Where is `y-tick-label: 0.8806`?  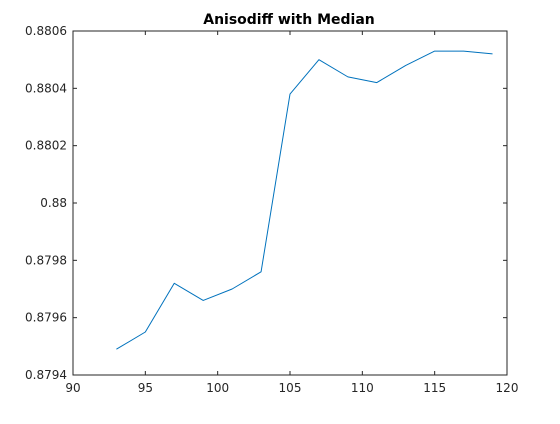 y-tick-label: 0.8806 is located at coordinates (46, 31).